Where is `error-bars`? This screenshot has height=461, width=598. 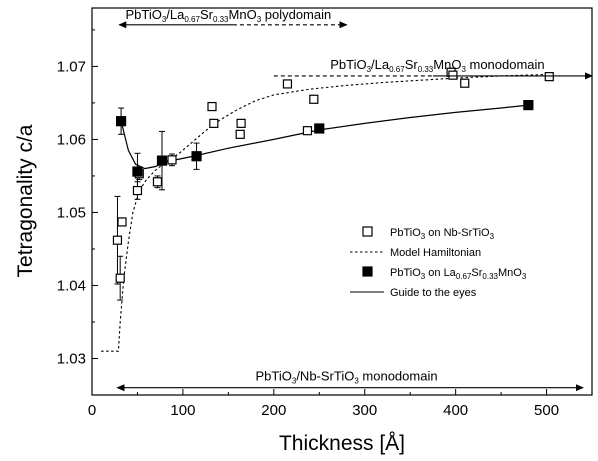 error-bars is located at coordinates (157, 204).